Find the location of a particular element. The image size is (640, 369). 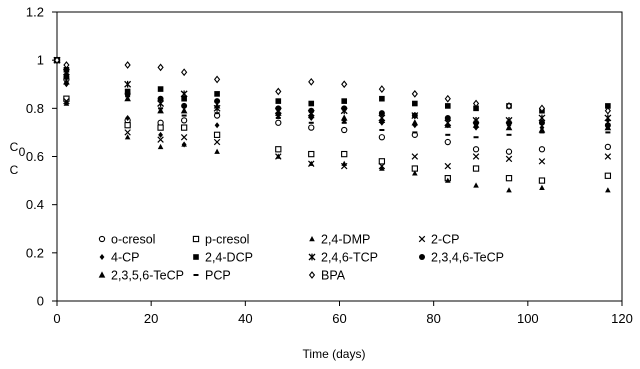

y-tick-label: 1.2 is located at coordinates (35, 12).